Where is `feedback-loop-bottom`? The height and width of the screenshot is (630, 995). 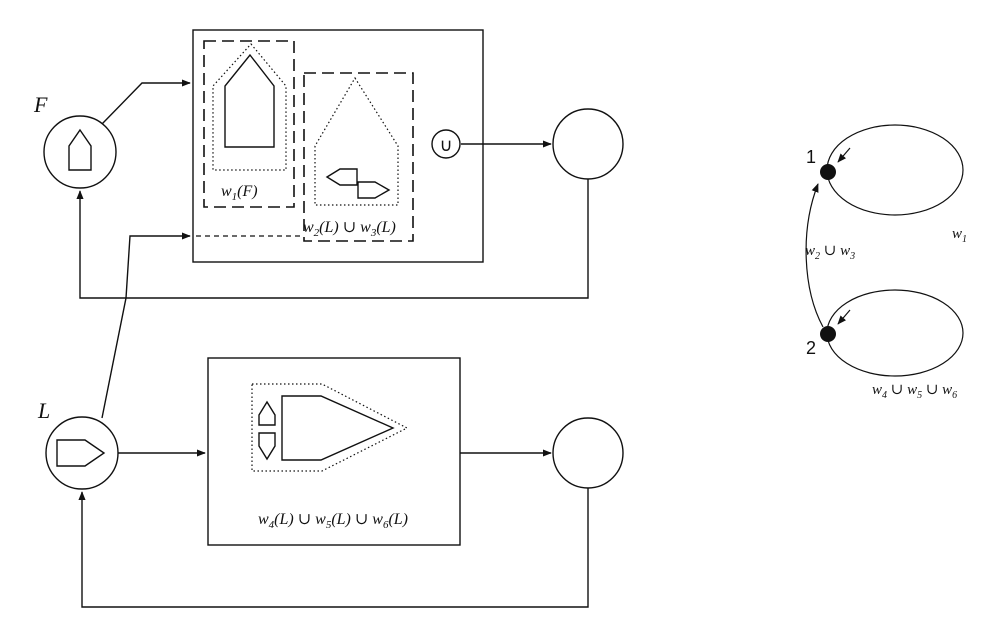 feedback-loop-bottom is located at coordinates (333, 548).